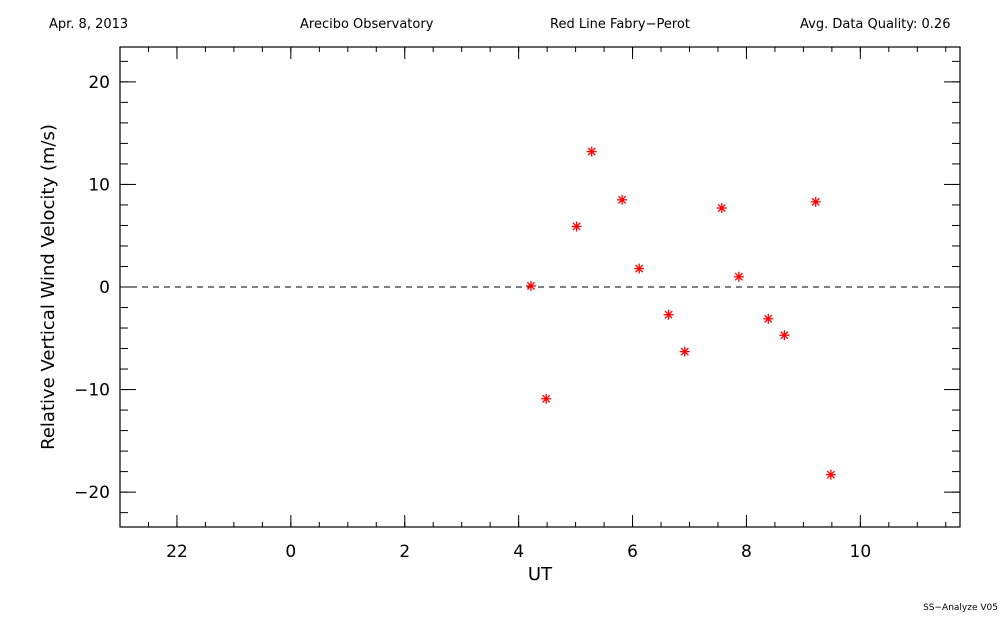  What do you see at coordinates (177, 552) in the screenshot?
I see `x-tick-label: 22` at bounding box center [177, 552].